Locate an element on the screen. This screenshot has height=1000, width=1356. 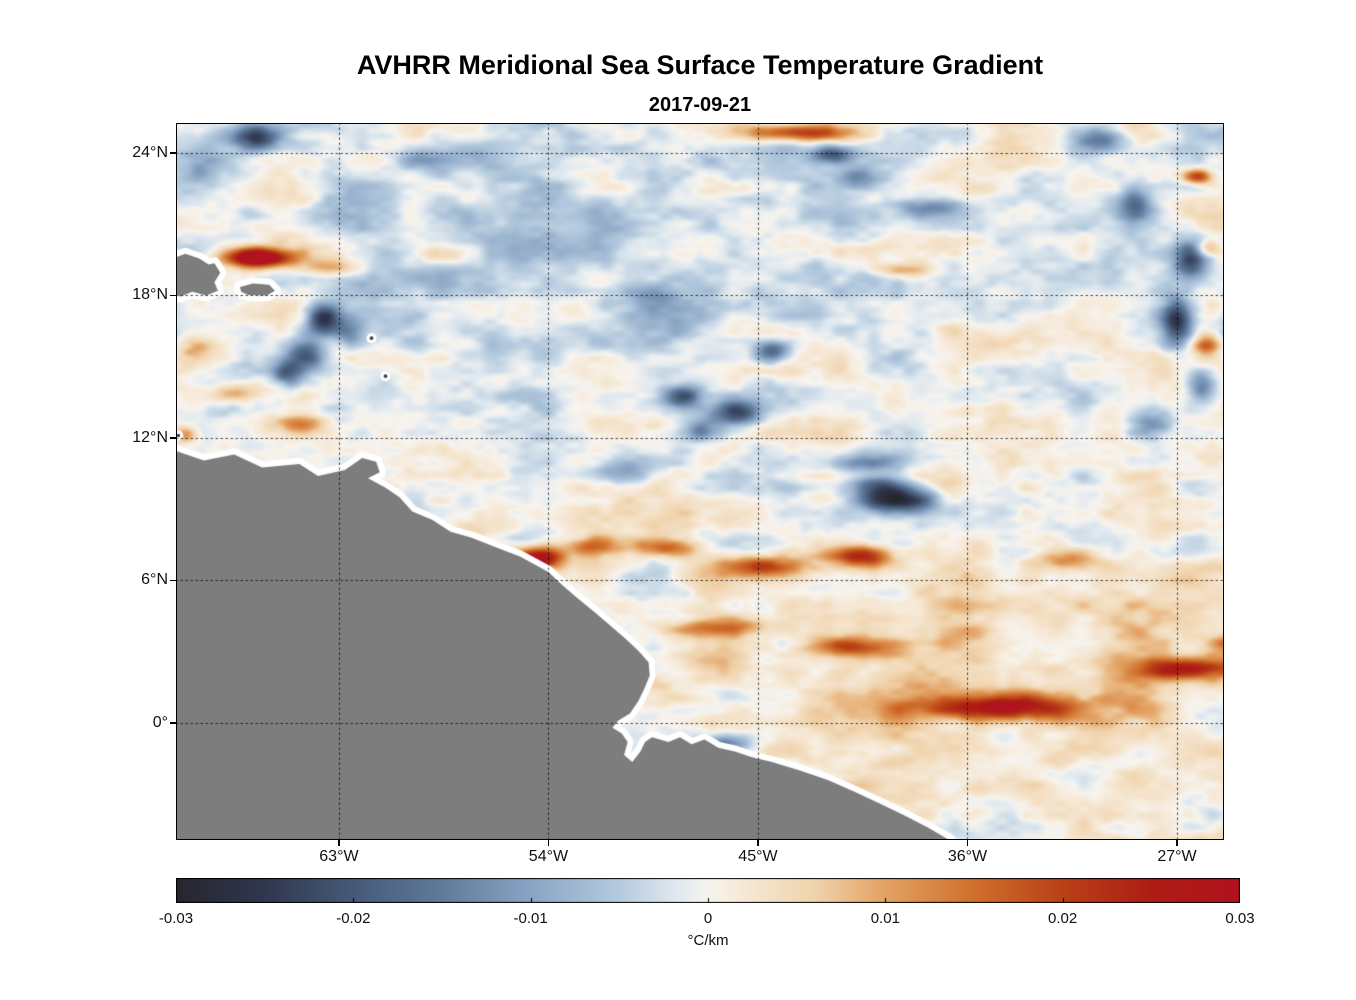
colorbar-tick-label: 0.03 is located at coordinates (1240, 918).